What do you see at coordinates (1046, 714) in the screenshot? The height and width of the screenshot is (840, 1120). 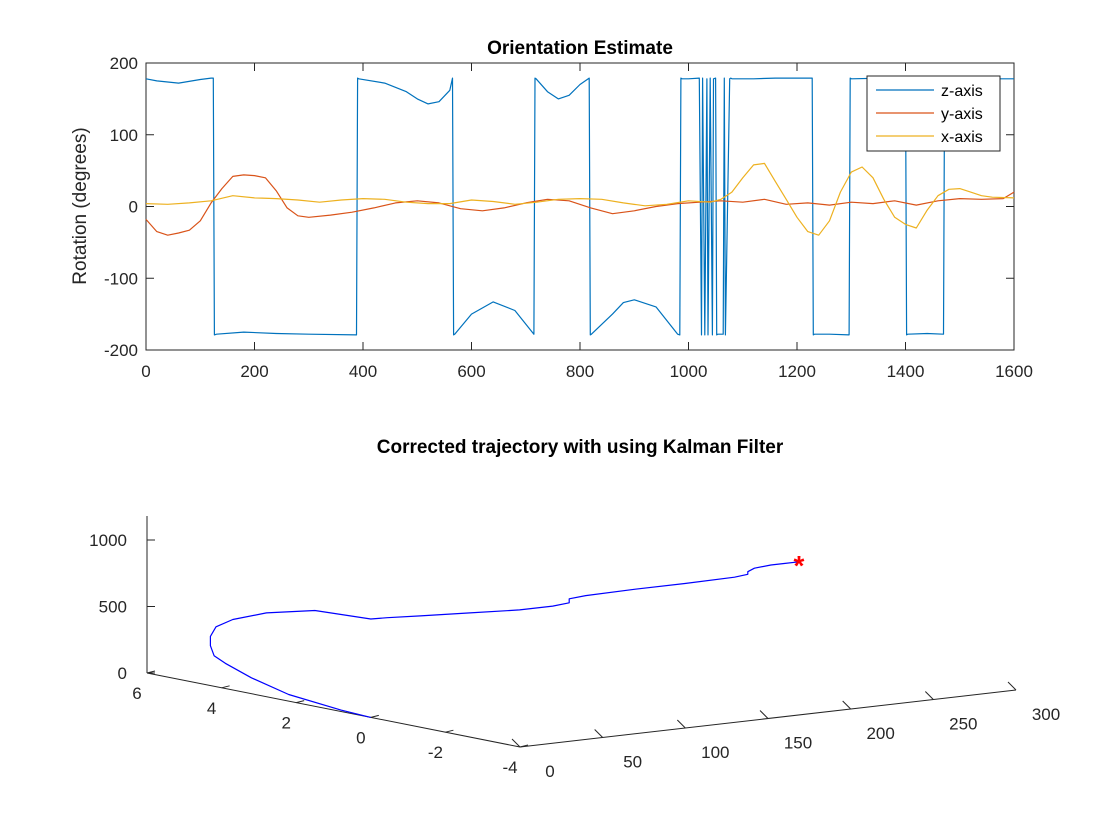 I see `x-tick-label: 300` at bounding box center [1046, 714].